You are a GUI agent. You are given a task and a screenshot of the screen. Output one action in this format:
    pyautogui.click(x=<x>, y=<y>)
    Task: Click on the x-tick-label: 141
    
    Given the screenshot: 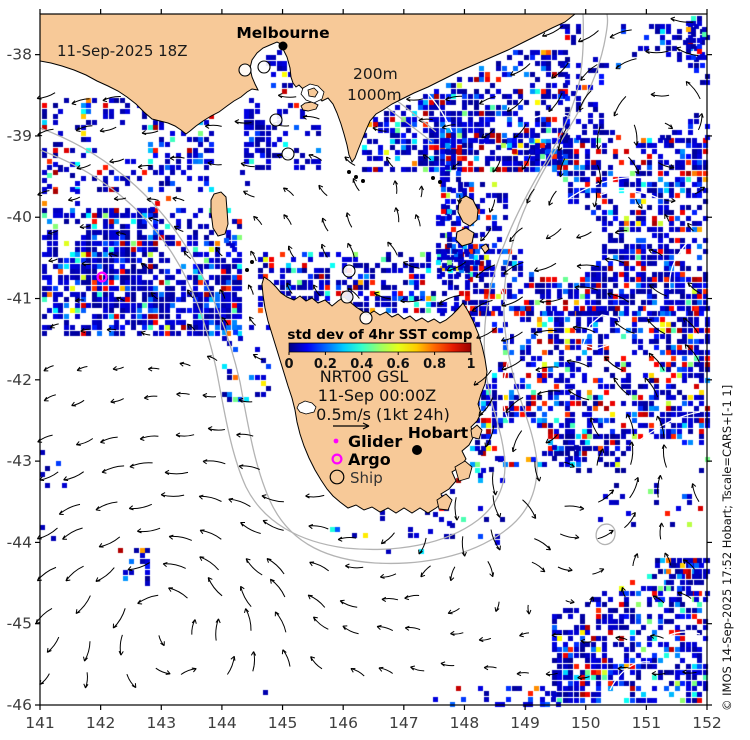 What is the action you would take?
    pyautogui.click(x=40, y=723)
    